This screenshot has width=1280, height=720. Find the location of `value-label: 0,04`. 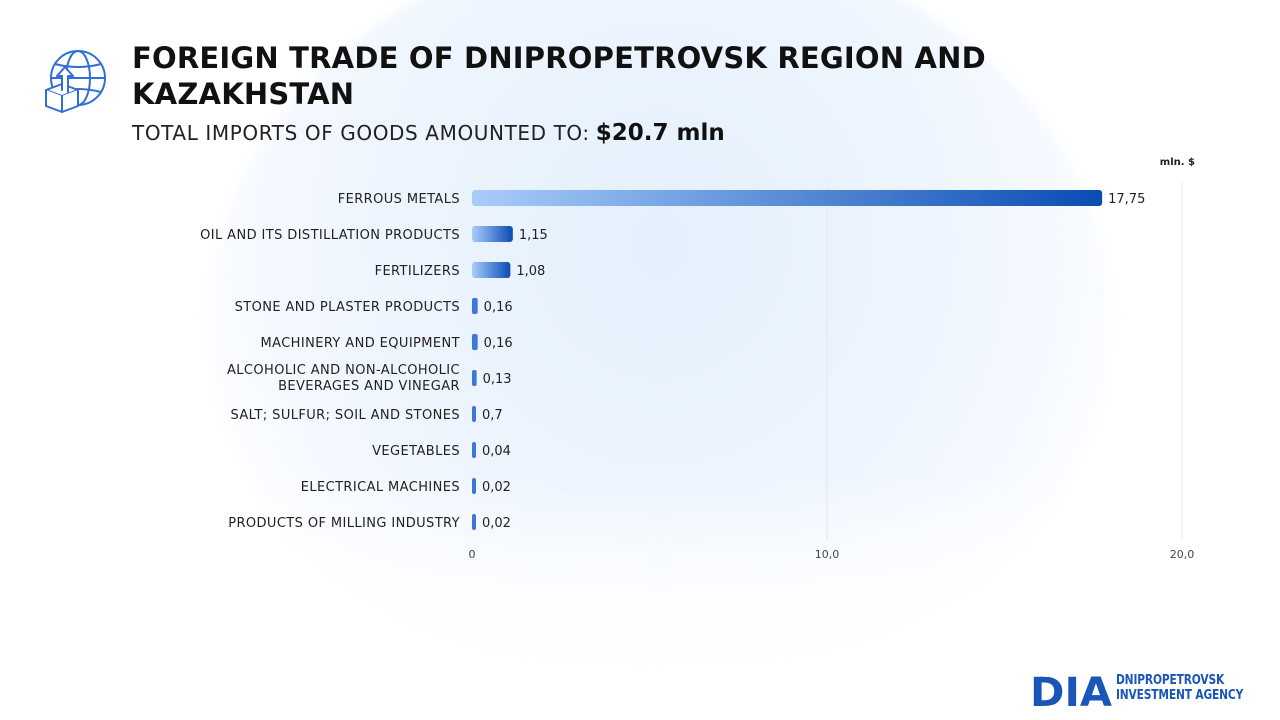

value-label: 0,04 is located at coordinates (496, 451).